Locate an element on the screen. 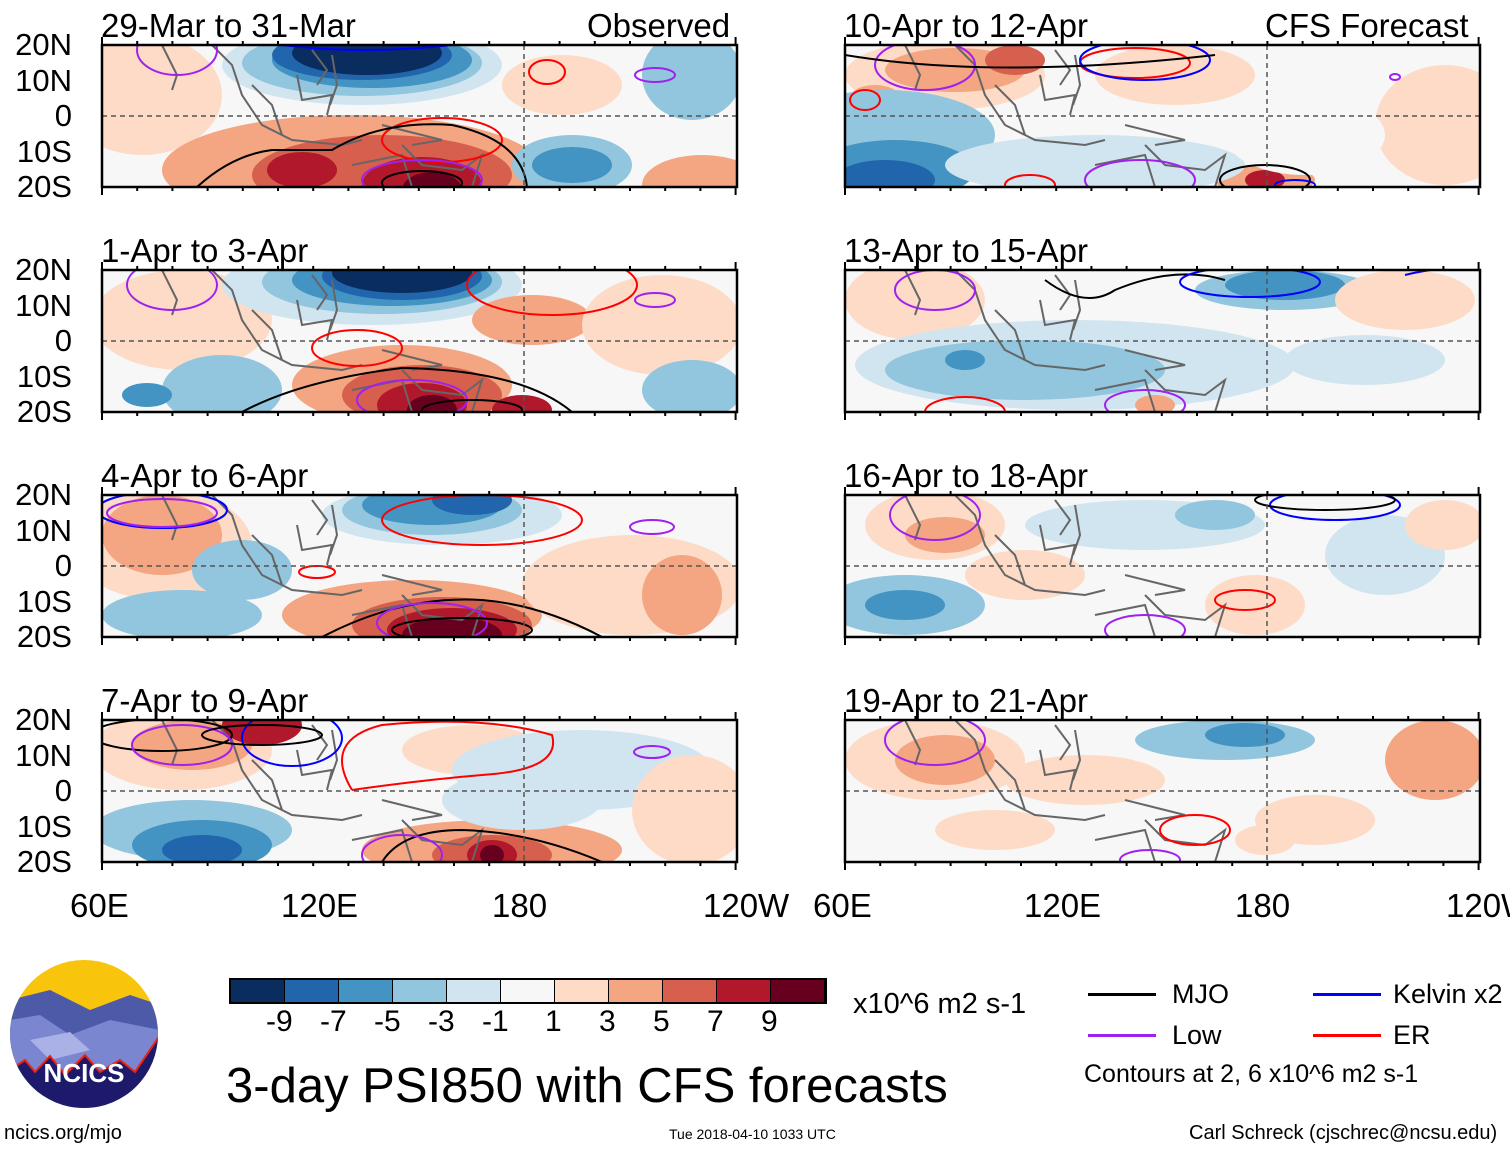 The image size is (1510, 1149). colorbar-tick-label: 7 is located at coordinates (715, 1021).